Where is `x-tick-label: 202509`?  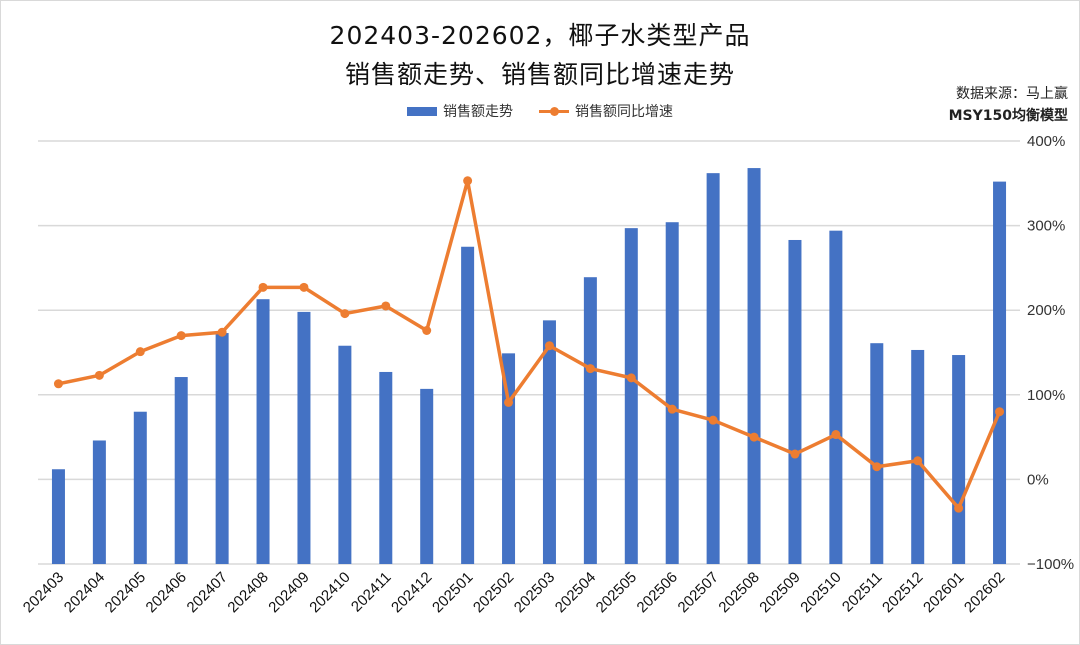
x-tick-label: 202509 is located at coordinates (779, 592).